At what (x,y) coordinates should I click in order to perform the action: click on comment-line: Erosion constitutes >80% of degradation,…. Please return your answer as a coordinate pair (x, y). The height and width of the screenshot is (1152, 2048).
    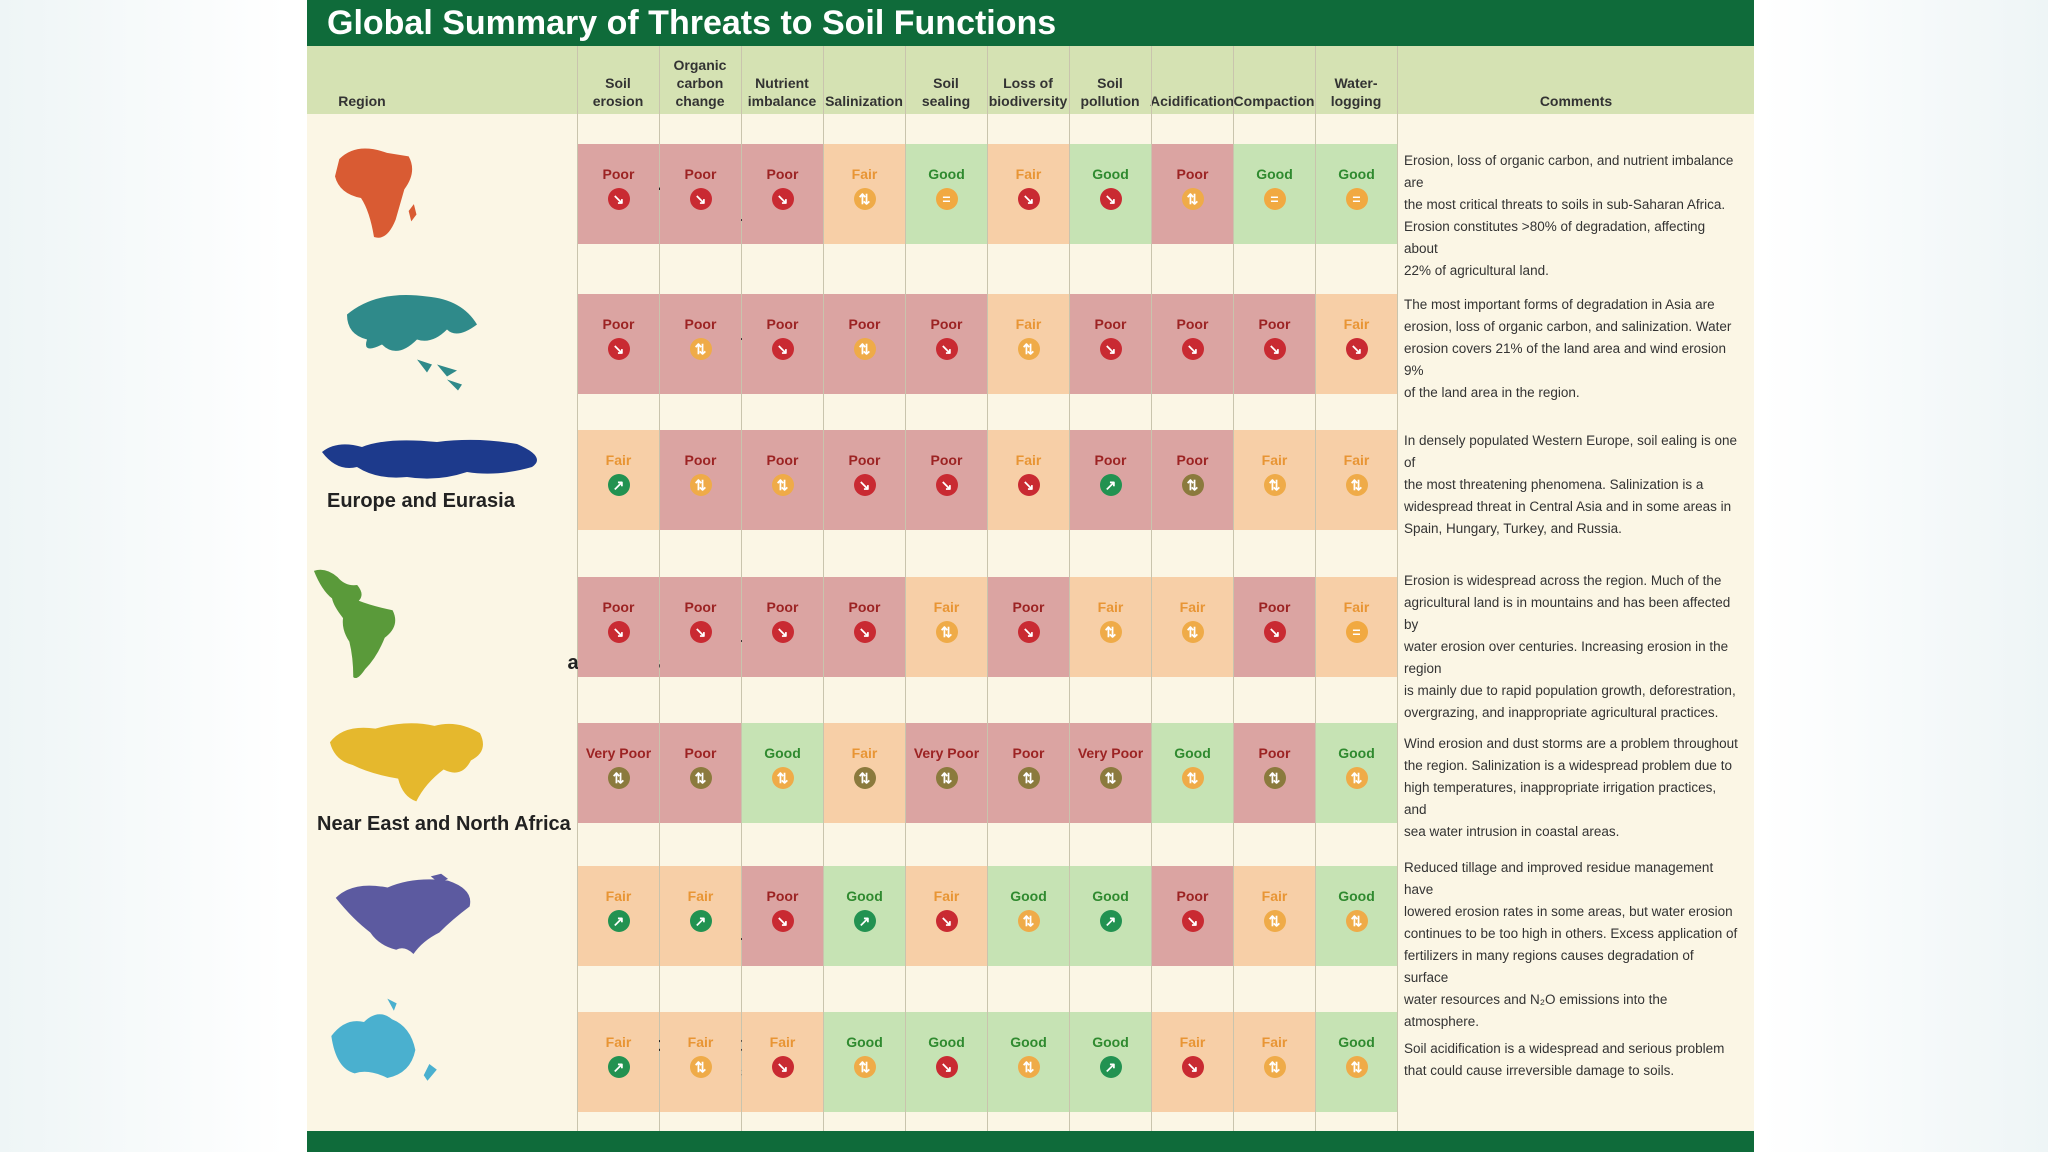
    Looking at the image, I should click on (1555, 237).